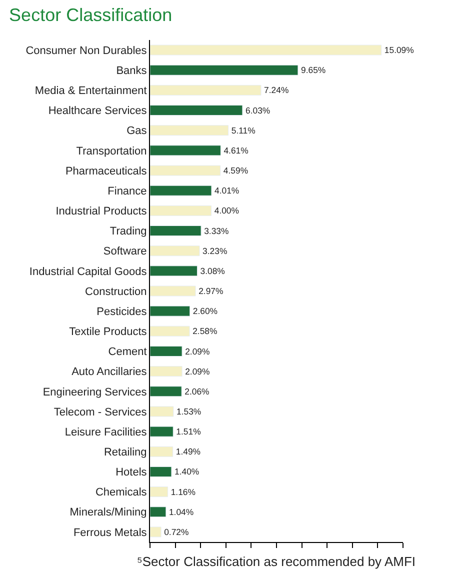 The image size is (453, 572). I want to click on data-label: 1.16%, so click(183, 491).